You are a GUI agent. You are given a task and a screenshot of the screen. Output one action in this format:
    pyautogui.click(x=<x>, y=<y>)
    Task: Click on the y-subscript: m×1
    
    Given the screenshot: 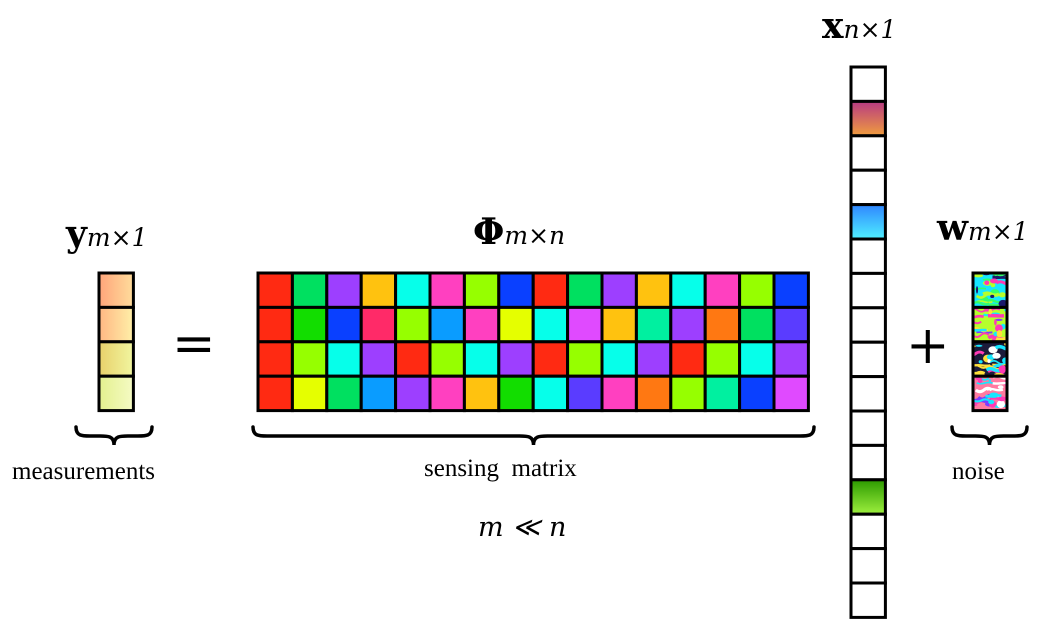 What is the action you would take?
    pyautogui.click(x=117, y=237)
    